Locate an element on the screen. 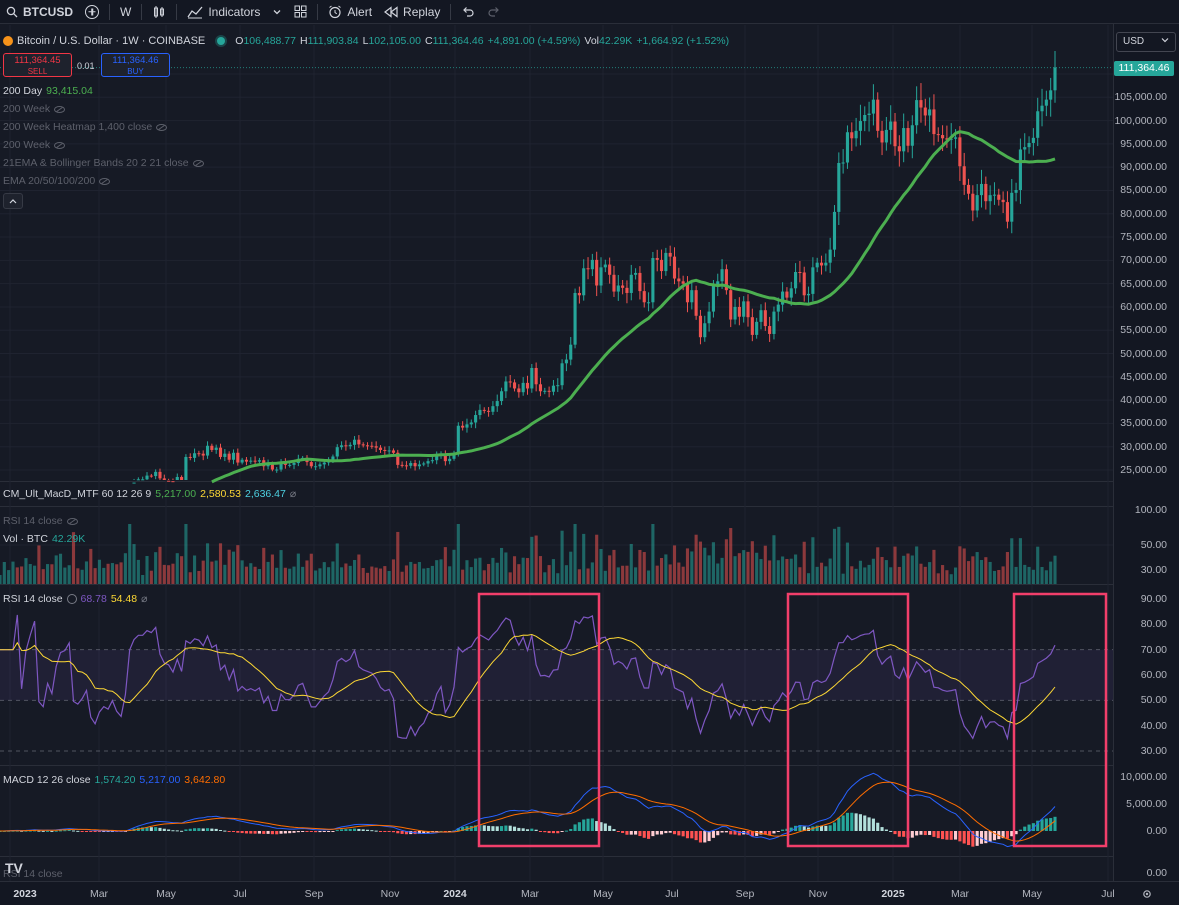 The height and width of the screenshot is (905, 1179). legend-rsi-value: 68.78 is located at coordinates (93, 599).